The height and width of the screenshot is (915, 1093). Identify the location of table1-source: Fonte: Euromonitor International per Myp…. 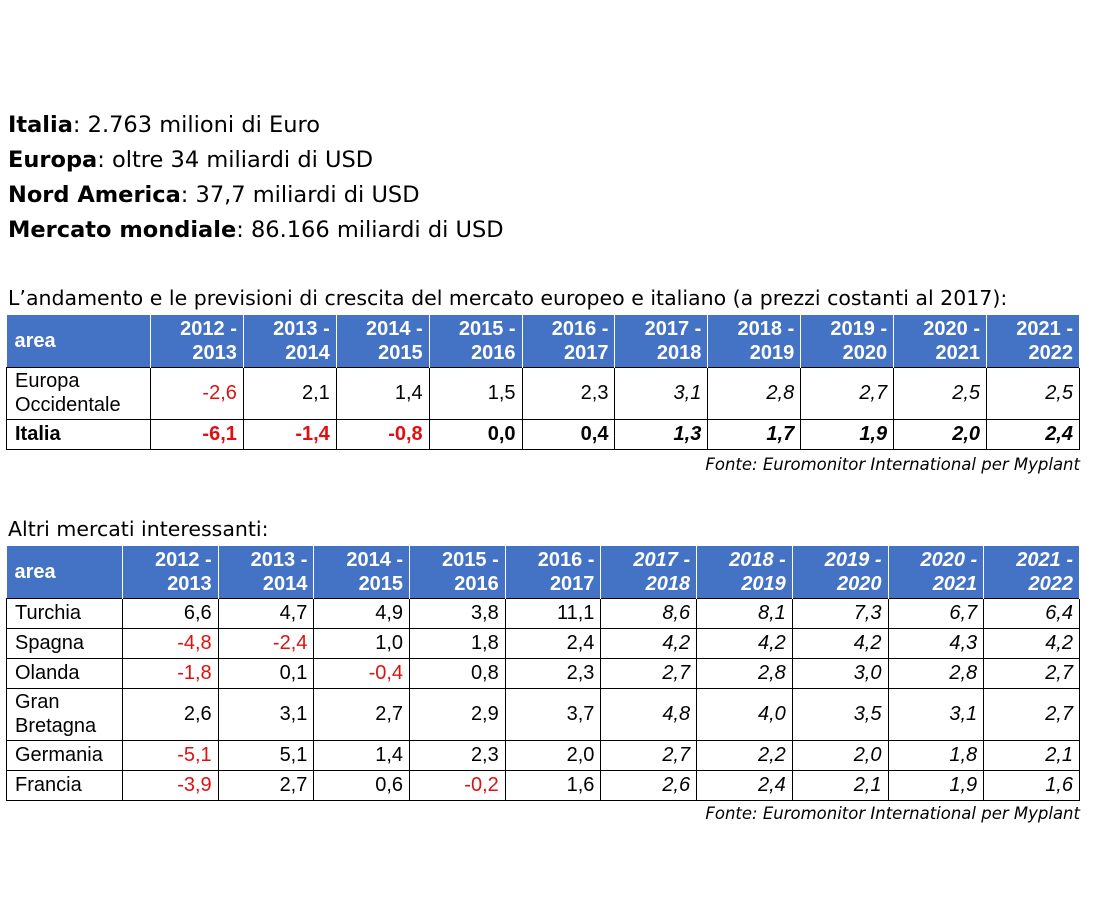
(892, 464).